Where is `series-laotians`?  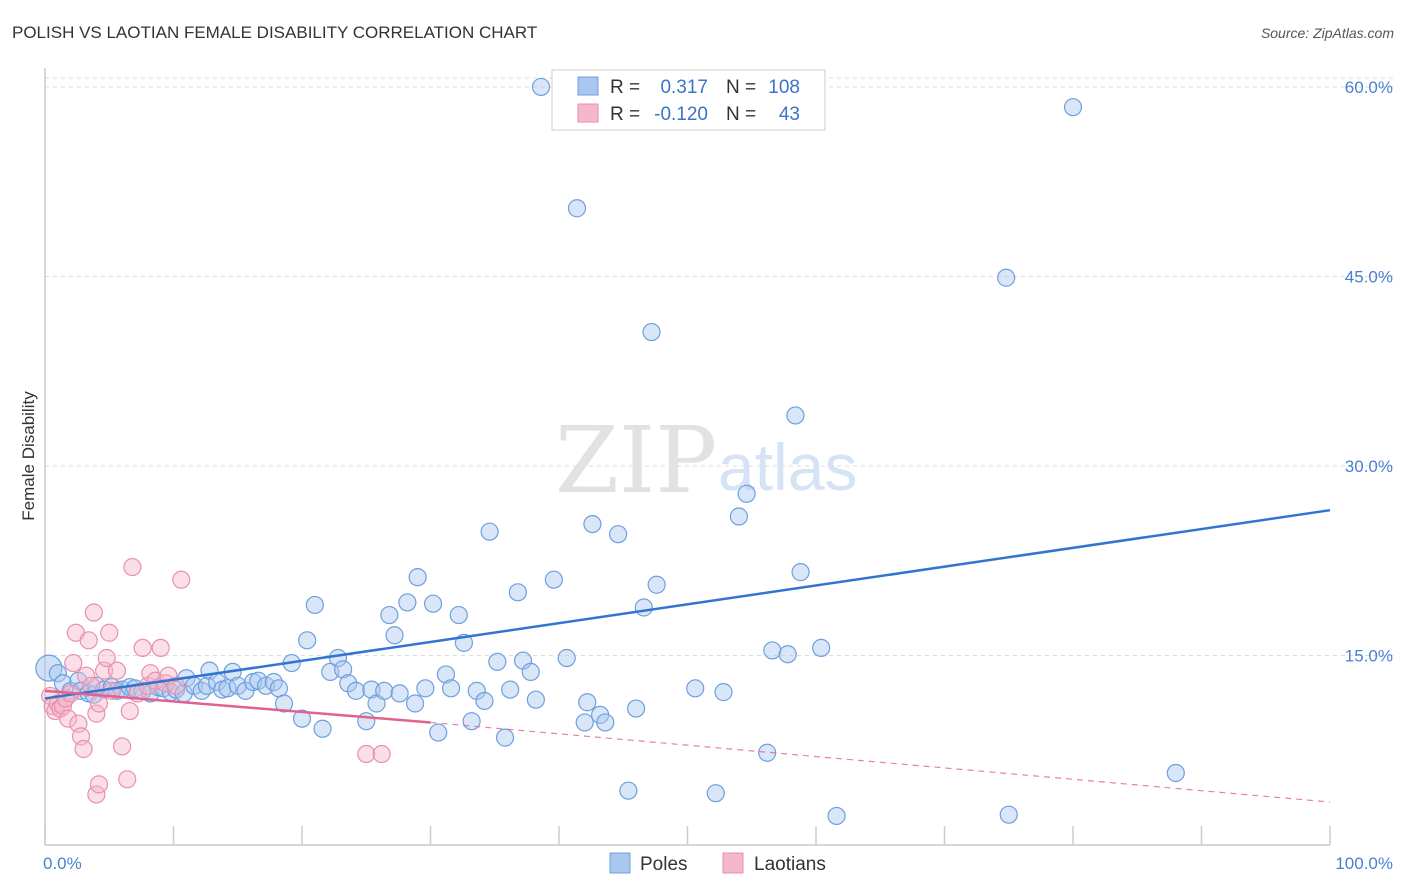
series-laotians is located at coordinates (216, 680).